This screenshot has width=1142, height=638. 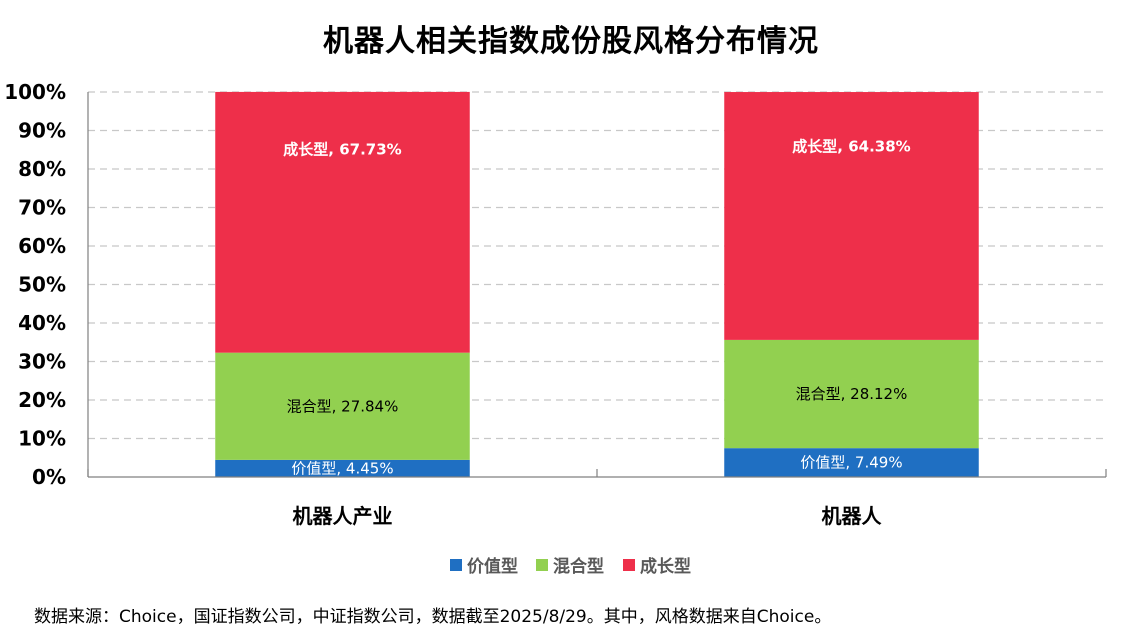 What do you see at coordinates (851, 147) in the screenshot?
I see `data-label: 成长型, 64.38%` at bounding box center [851, 147].